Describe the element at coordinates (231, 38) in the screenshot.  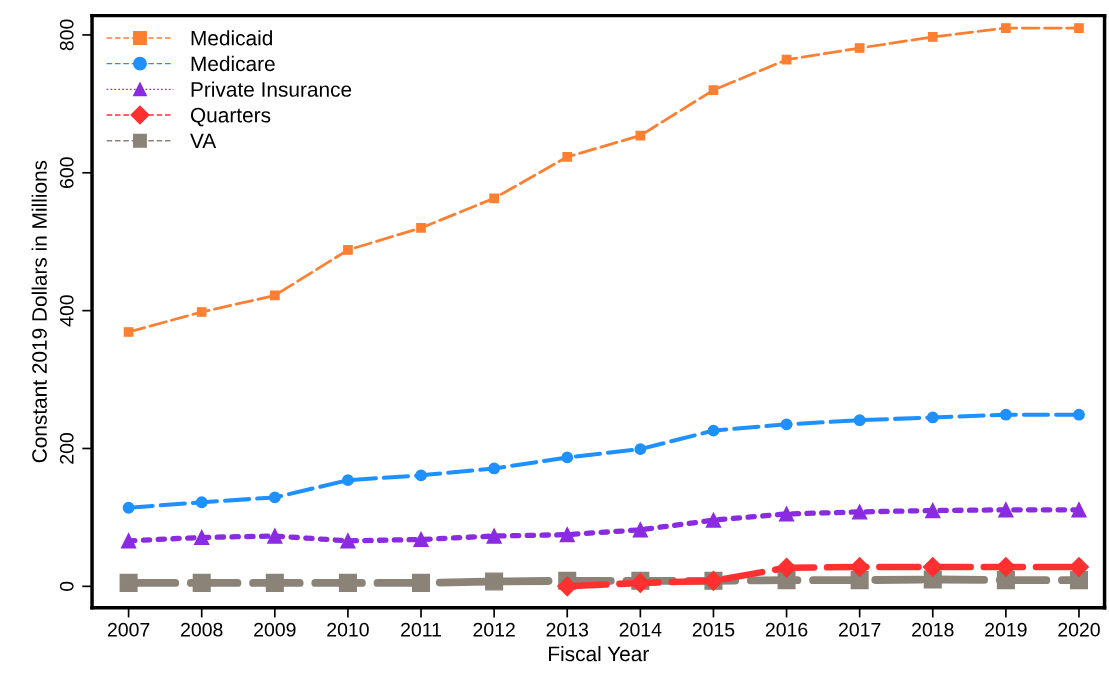
I see `legend-label: Medicaid` at that location.